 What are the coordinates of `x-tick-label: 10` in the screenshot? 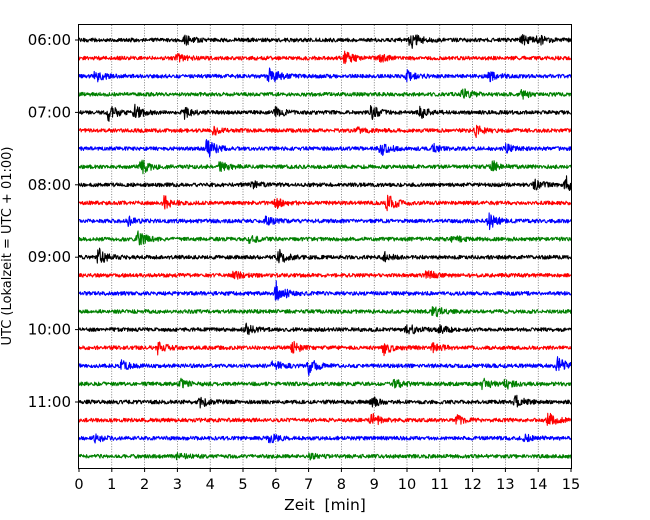 It's located at (407, 485).